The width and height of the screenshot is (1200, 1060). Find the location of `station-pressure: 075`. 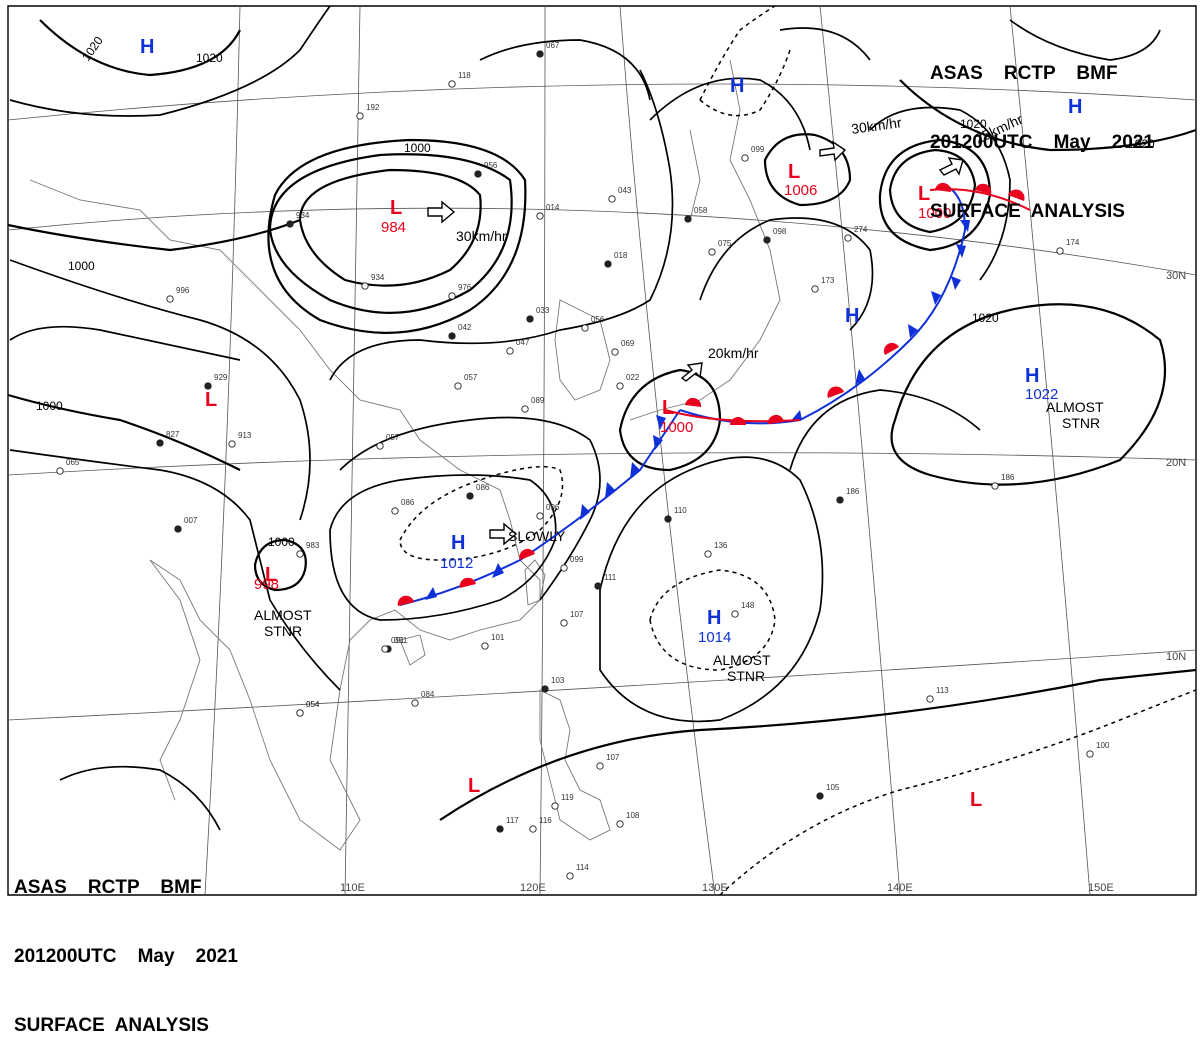

station-pressure: 075 is located at coordinates (725, 243).